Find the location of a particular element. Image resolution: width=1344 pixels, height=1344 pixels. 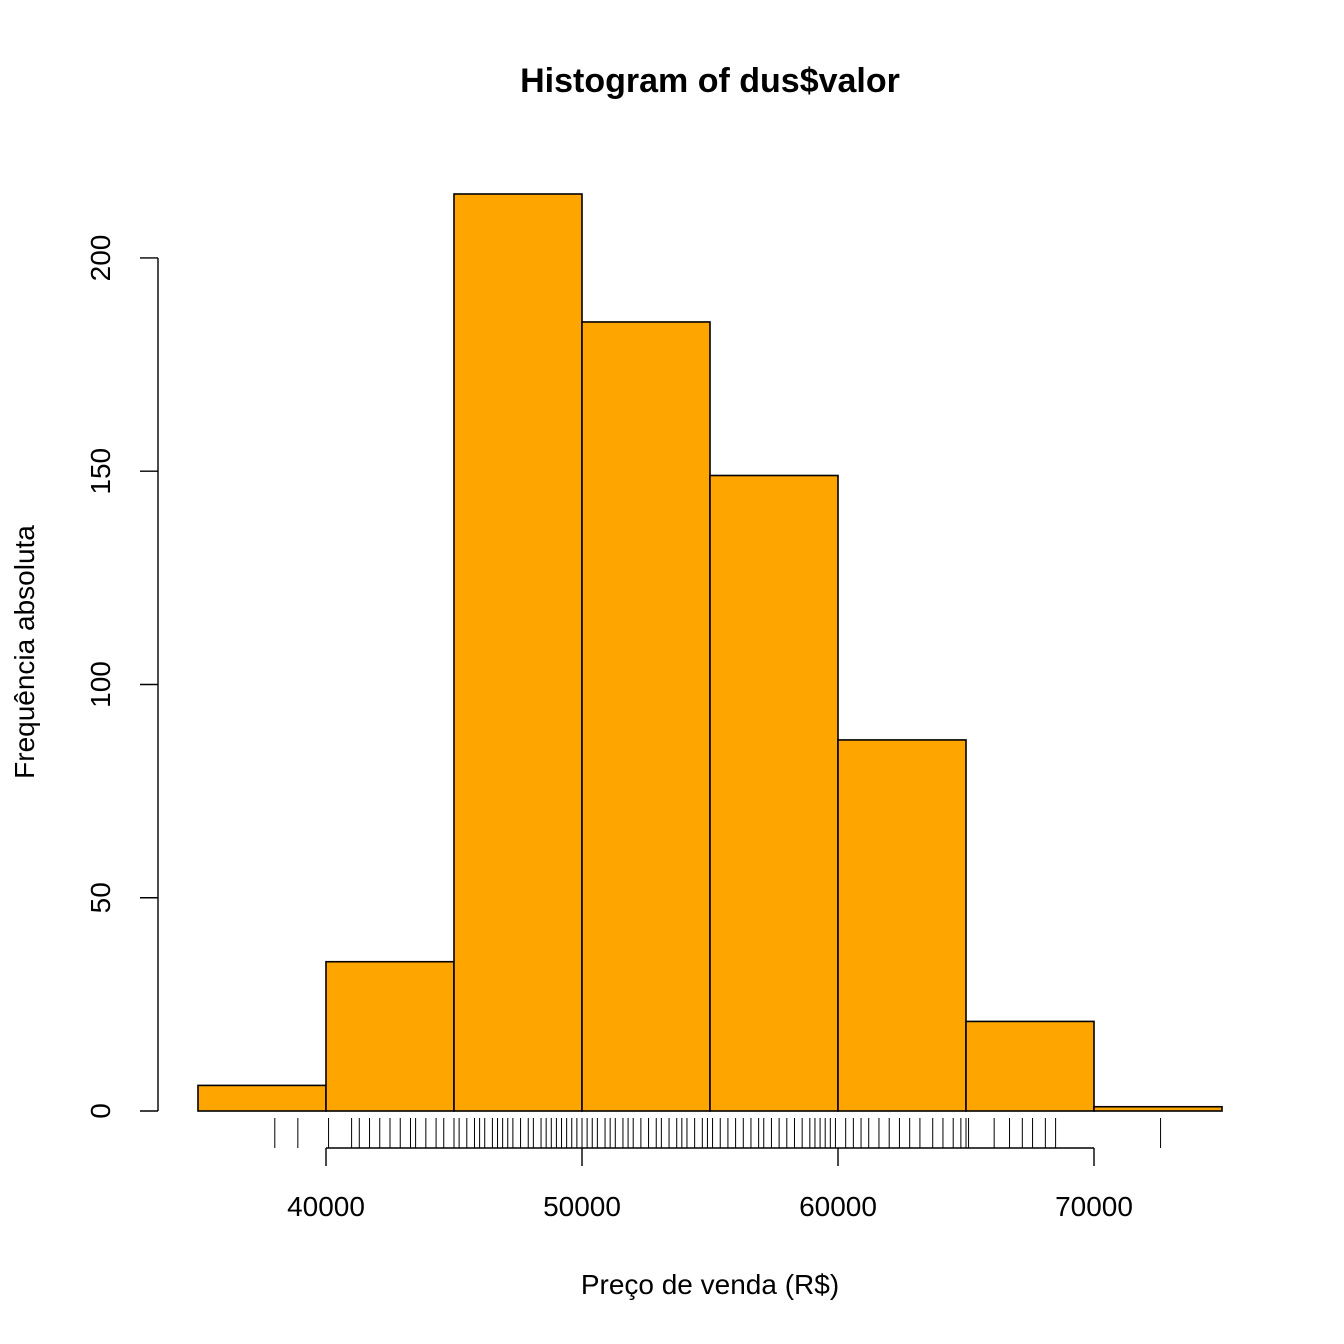

rug-group is located at coordinates (718, 1133).